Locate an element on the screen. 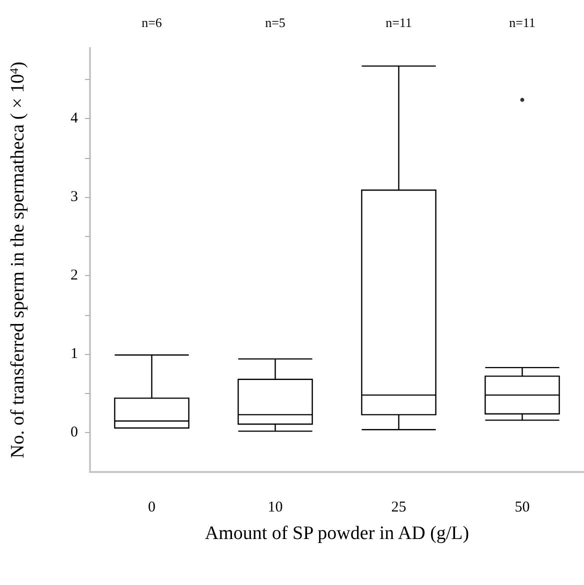 This screenshot has width=584, height=585. x-tick-label: 10 is located at coordinates (275, 508).